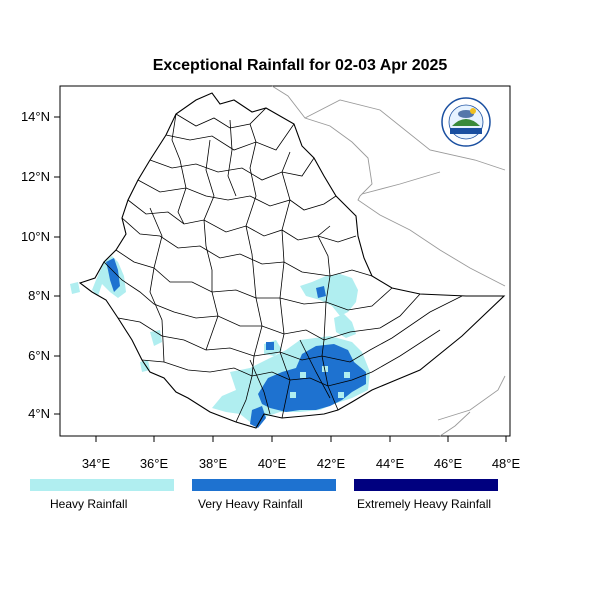 The image size is (600, 600). I want to click on x-tick-label: 42°E, so click(331, 463).